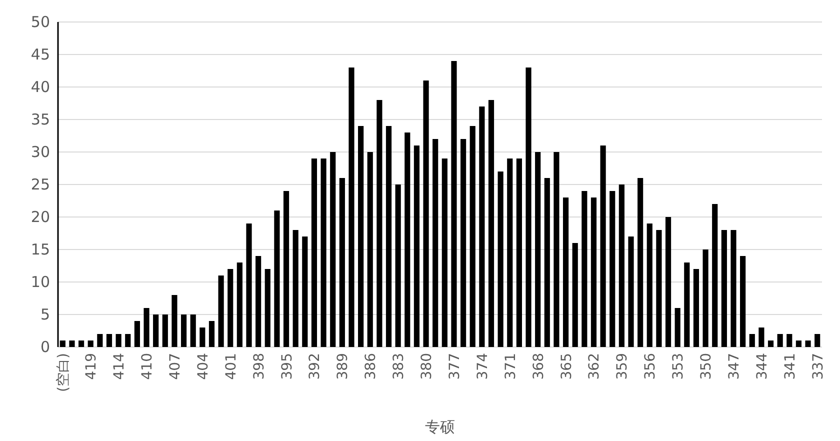 Image resolution: width=840 pixels, height=441 pixels. Describe the element at coordinates (678, 366) in the screenshot. I see `x-tick-label: 353` at that location.